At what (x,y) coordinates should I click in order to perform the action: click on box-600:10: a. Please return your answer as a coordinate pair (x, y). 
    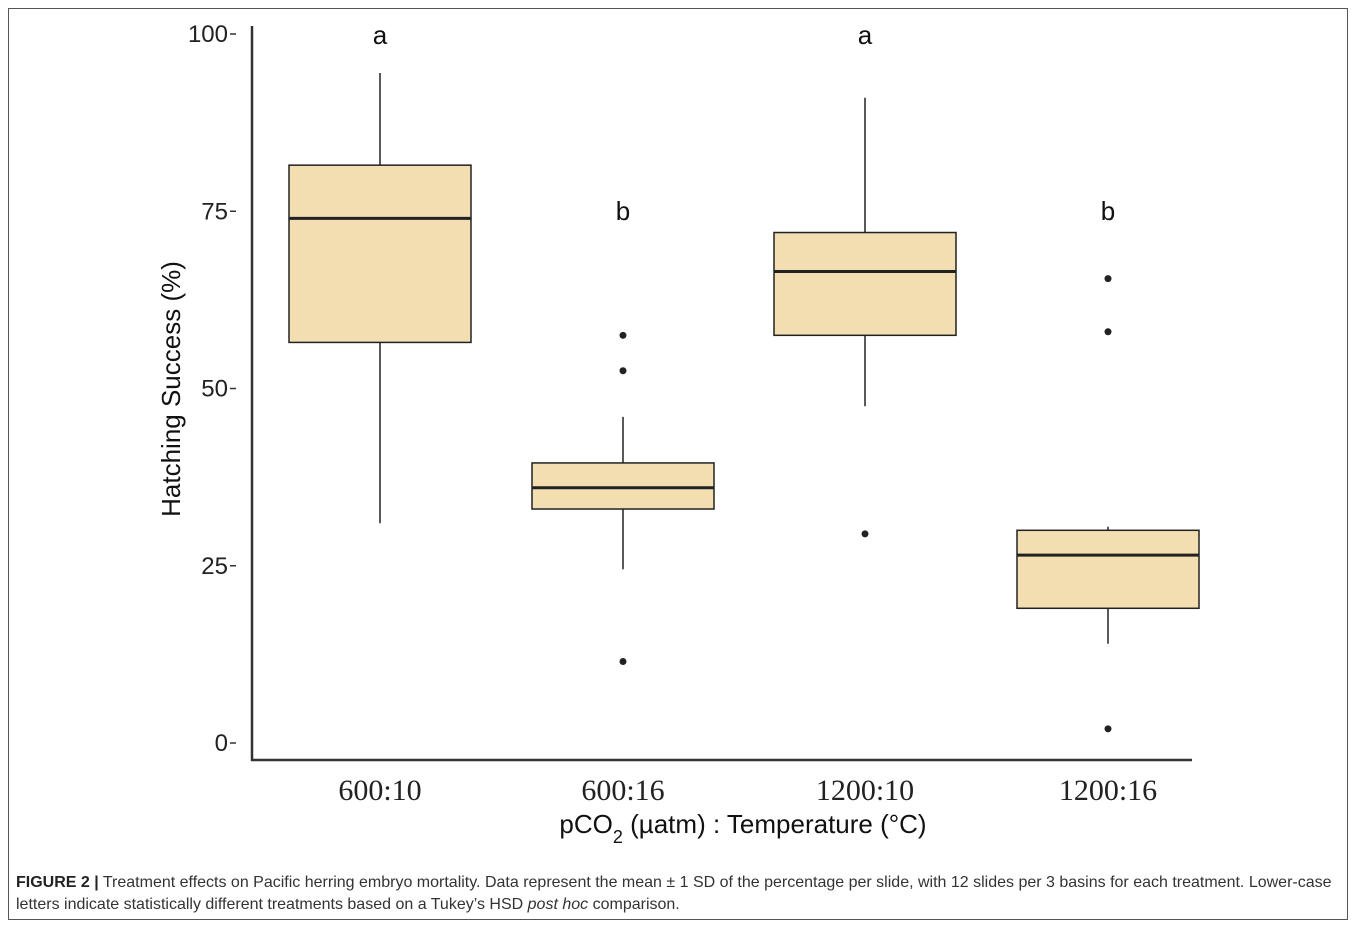
    Looking at the image, I should click on (380, 272).